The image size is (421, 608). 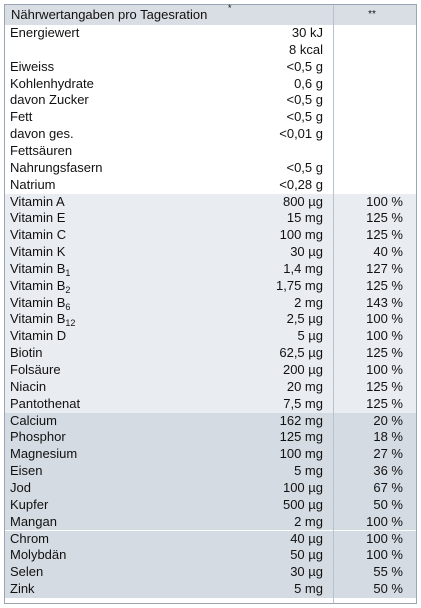 I want to click on table-row: Vitamin C 100 mg 125 %, so click(x=210, y=236).